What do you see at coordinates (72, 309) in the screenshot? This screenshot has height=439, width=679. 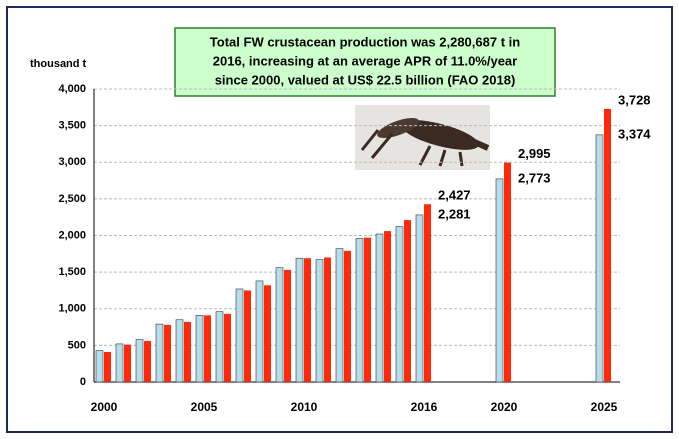 I see `y-tick-label: 1,000` at bounding box center [72, 309].